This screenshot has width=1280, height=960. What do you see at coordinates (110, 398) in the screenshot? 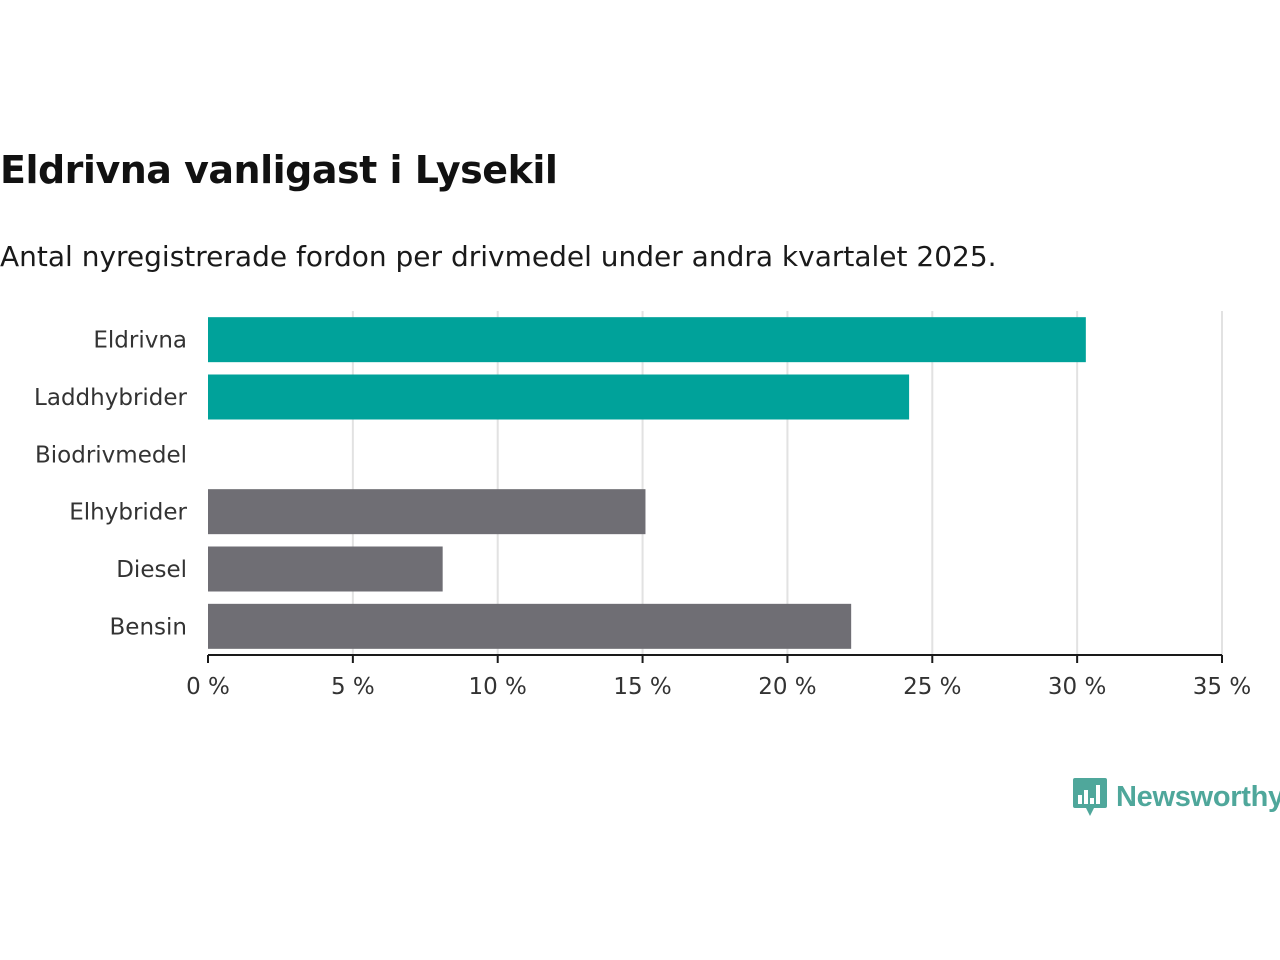
I see `category-label: Laddhybrider` at bounding box center [110, 398].